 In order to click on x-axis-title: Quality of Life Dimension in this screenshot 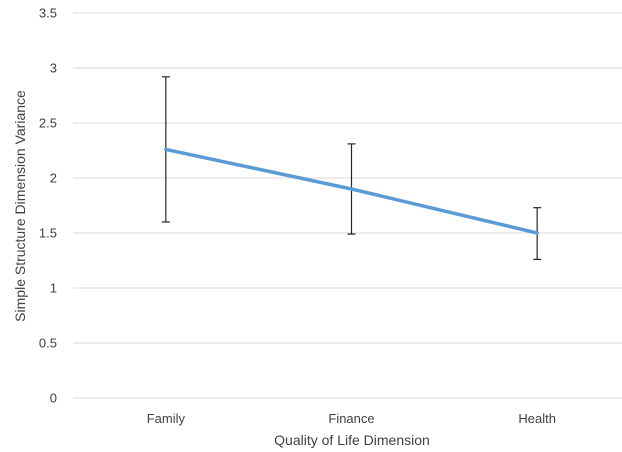, I will do `click(352, 440)`.